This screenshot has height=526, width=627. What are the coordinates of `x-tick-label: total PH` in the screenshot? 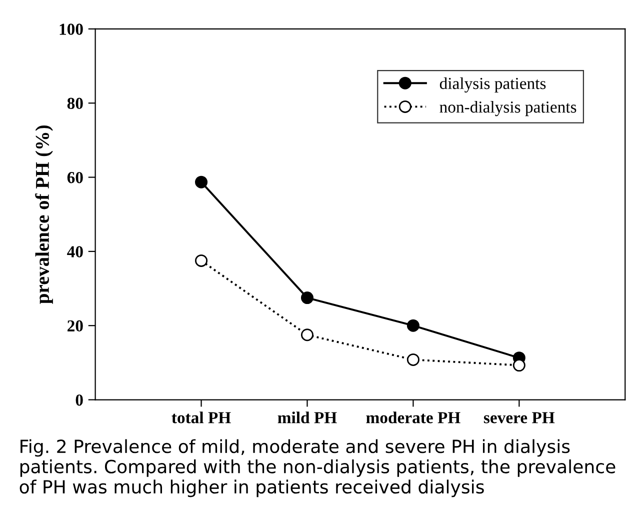 It's located at (201, 418).